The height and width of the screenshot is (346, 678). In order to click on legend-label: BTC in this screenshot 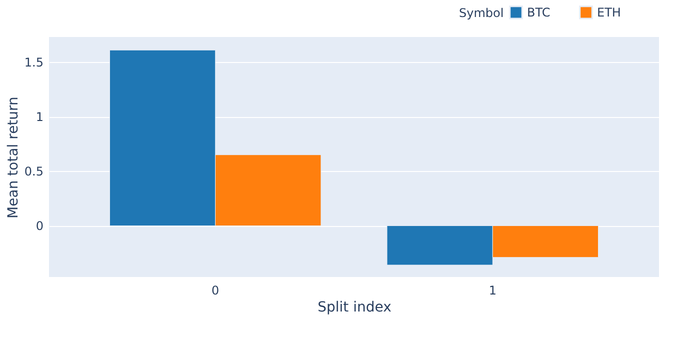, I will do `click(538, 12)`.